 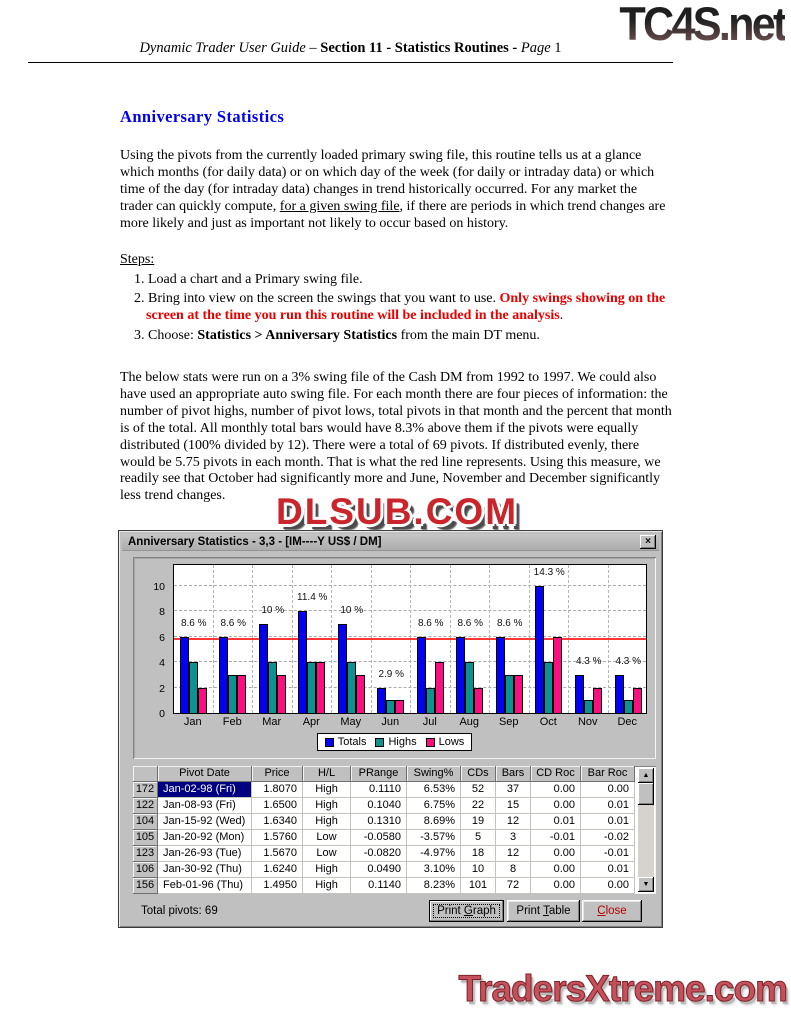 What do you see at coordinates (342, 668) in the screenshot?
I see `bar-totals-may` at bounding box center [342, 668].